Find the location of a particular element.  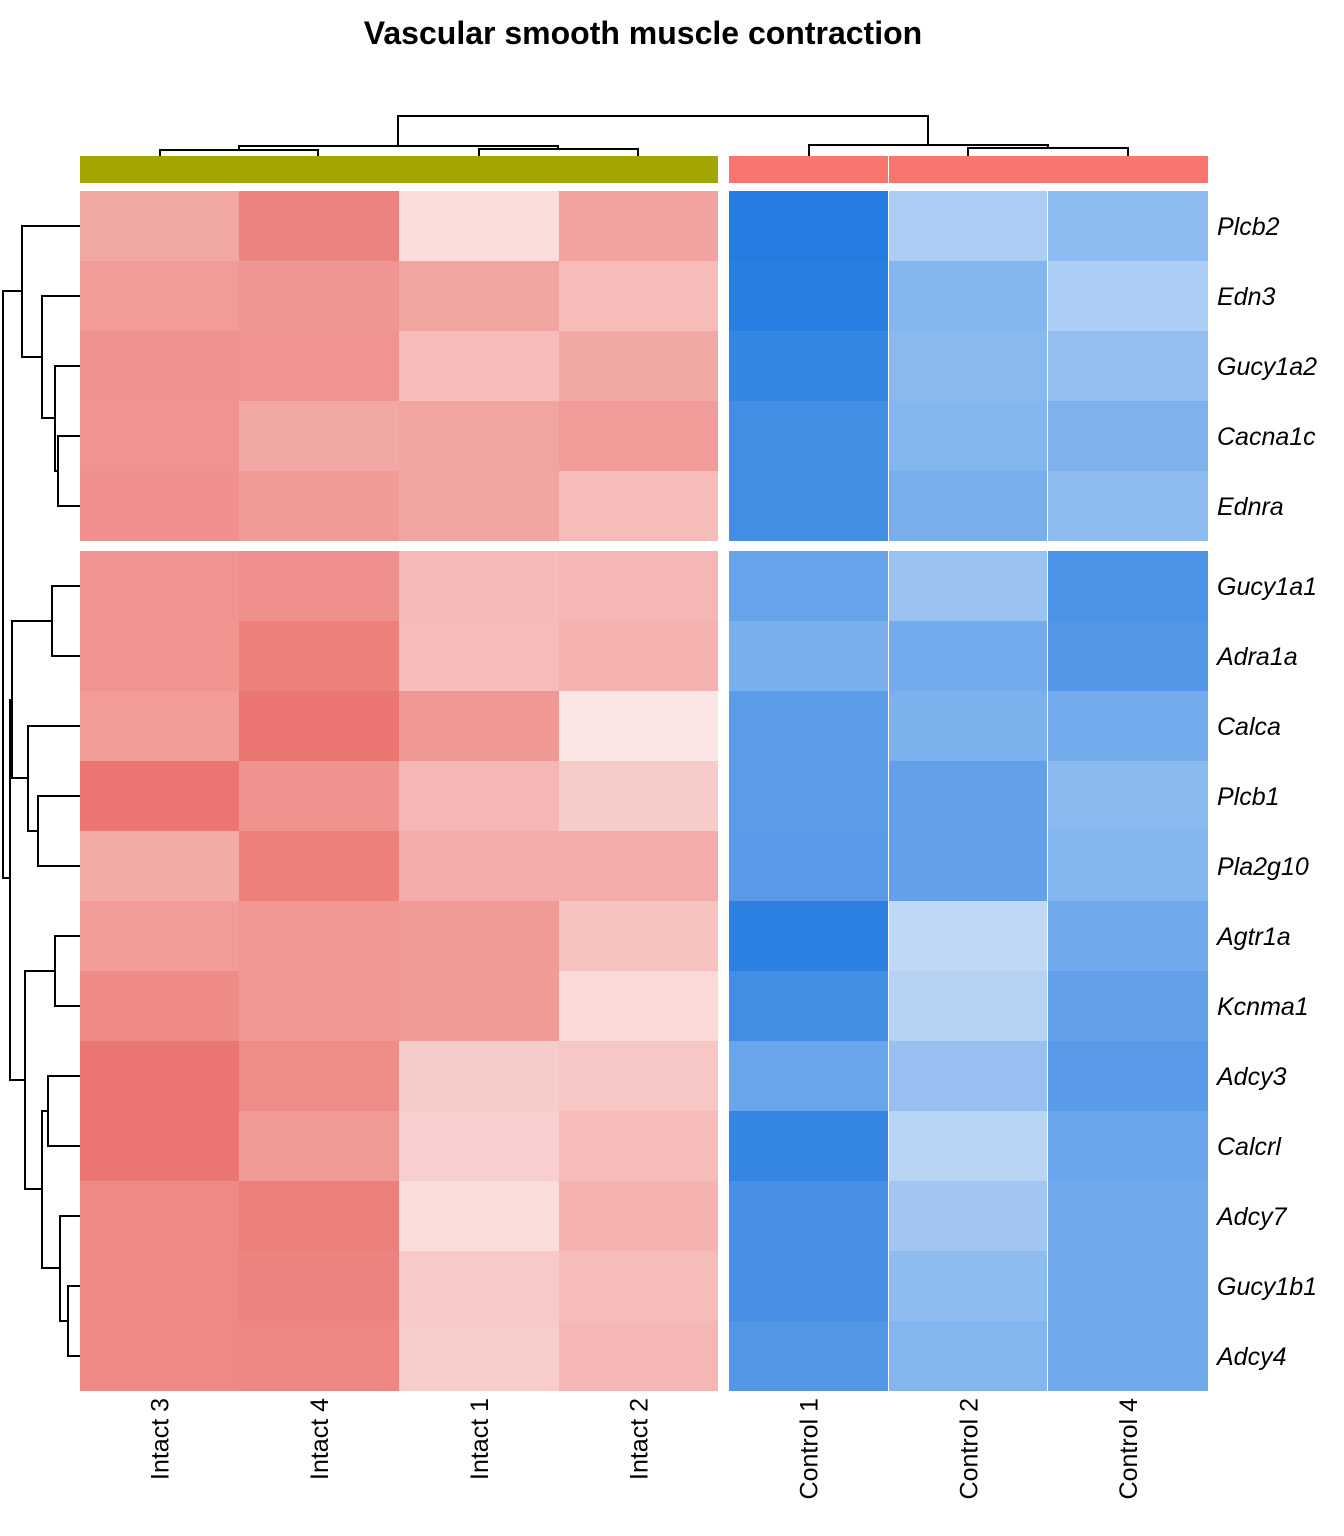

row-label-cacna1c: Cacna1c is located at coordinates (1266, 437).